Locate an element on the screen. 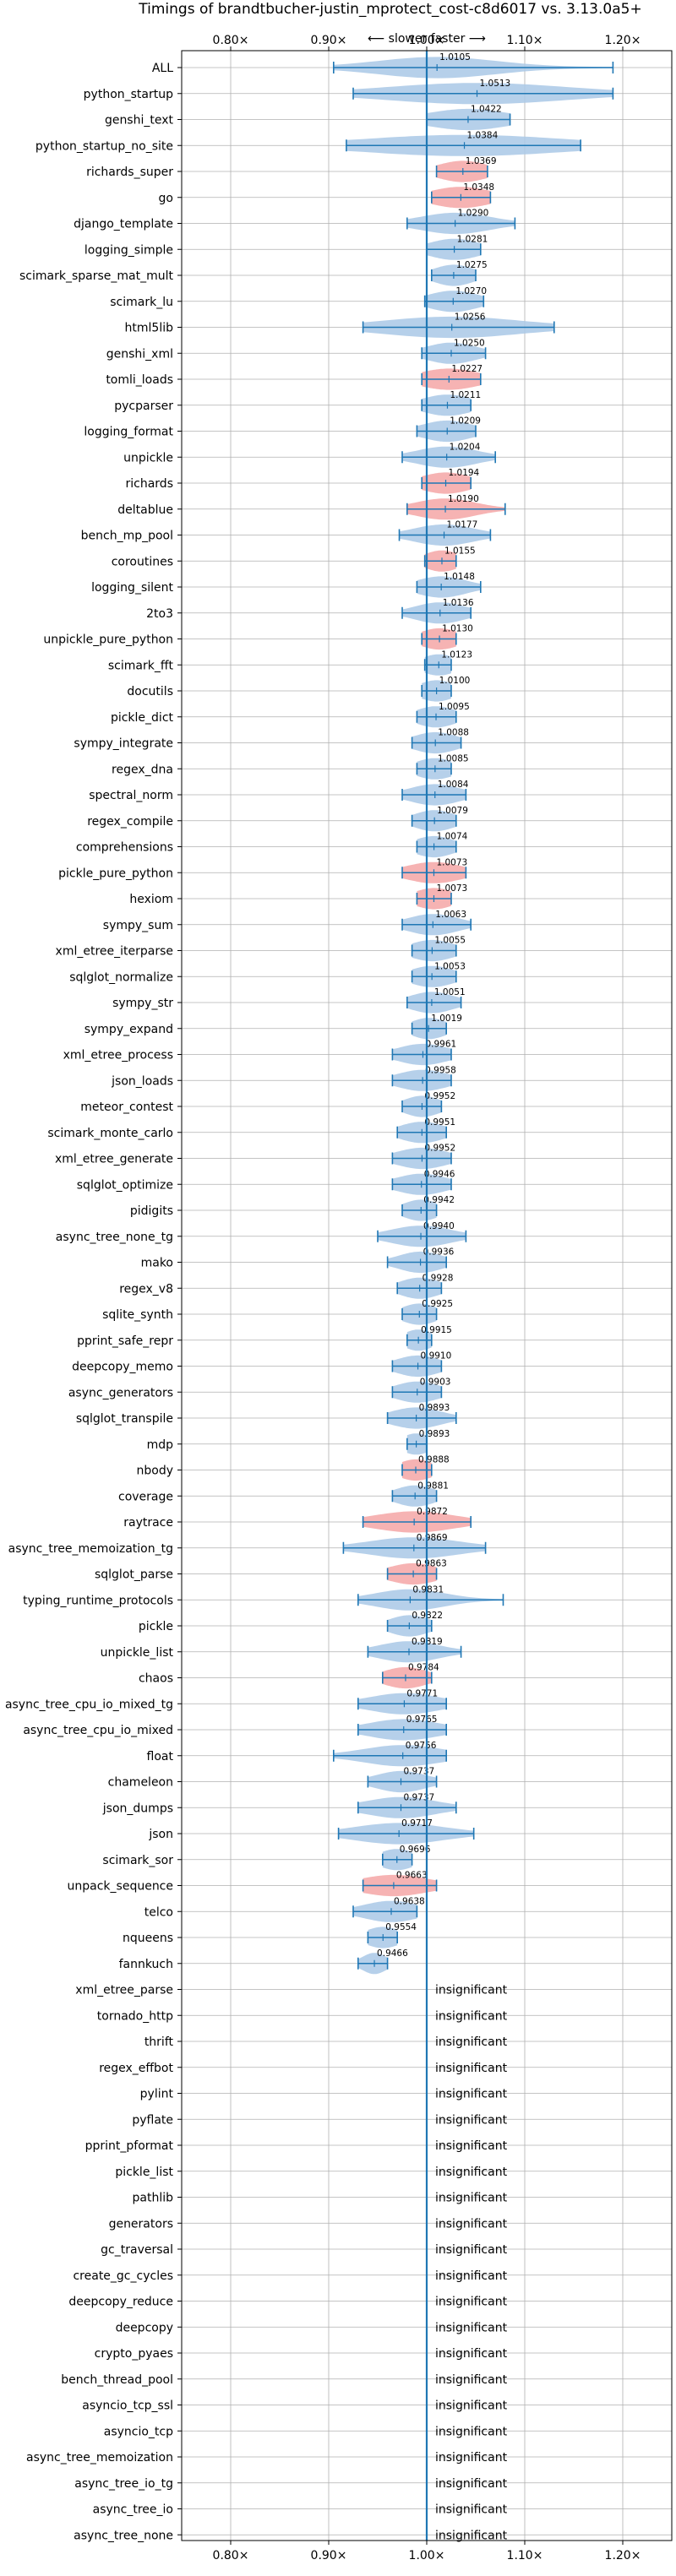  x-tick-label-bottom: 1.00× is located at coordinates (427, 2555).